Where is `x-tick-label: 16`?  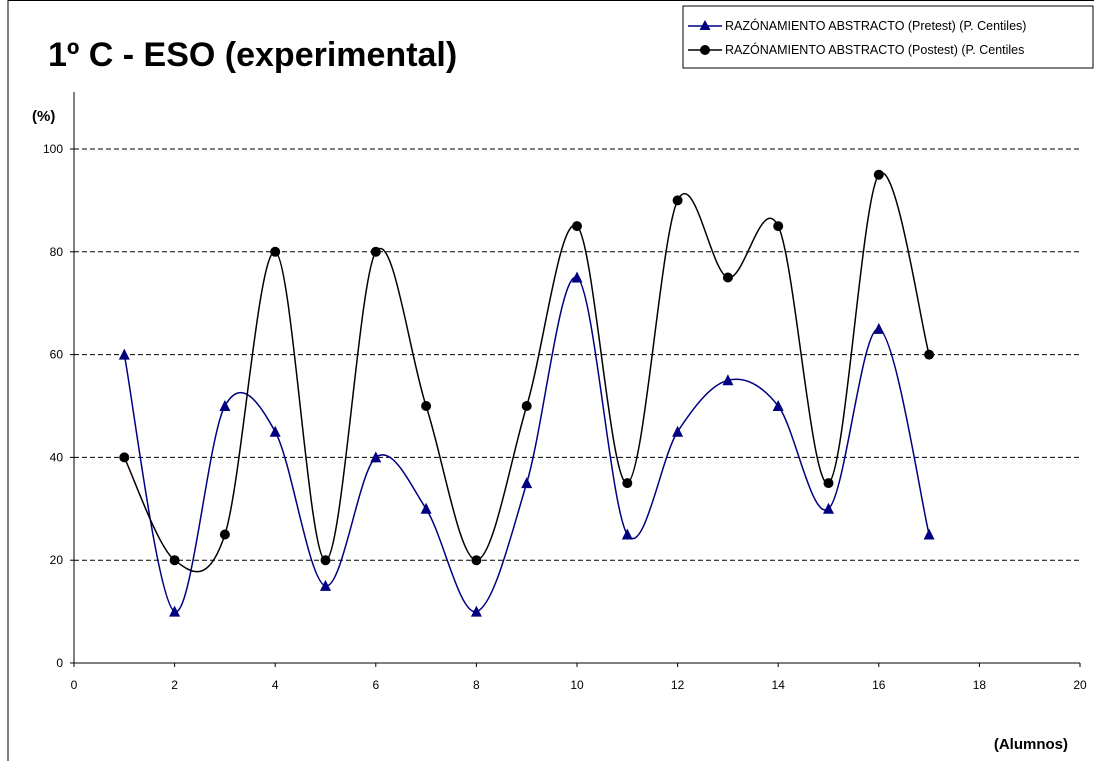
x-tick-label: 16 is located at coordinates (879, 685).